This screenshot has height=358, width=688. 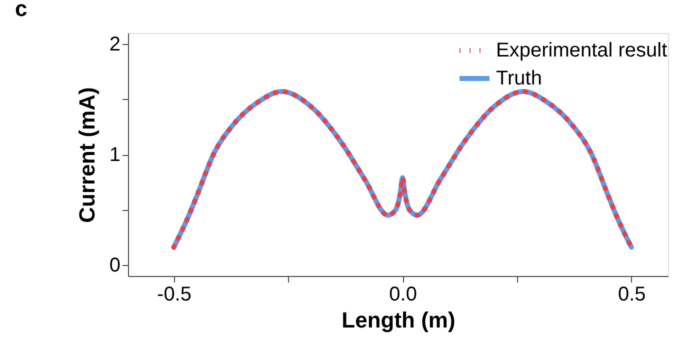 I want to click on legend-label: Truth, so click(x=519, y=79).